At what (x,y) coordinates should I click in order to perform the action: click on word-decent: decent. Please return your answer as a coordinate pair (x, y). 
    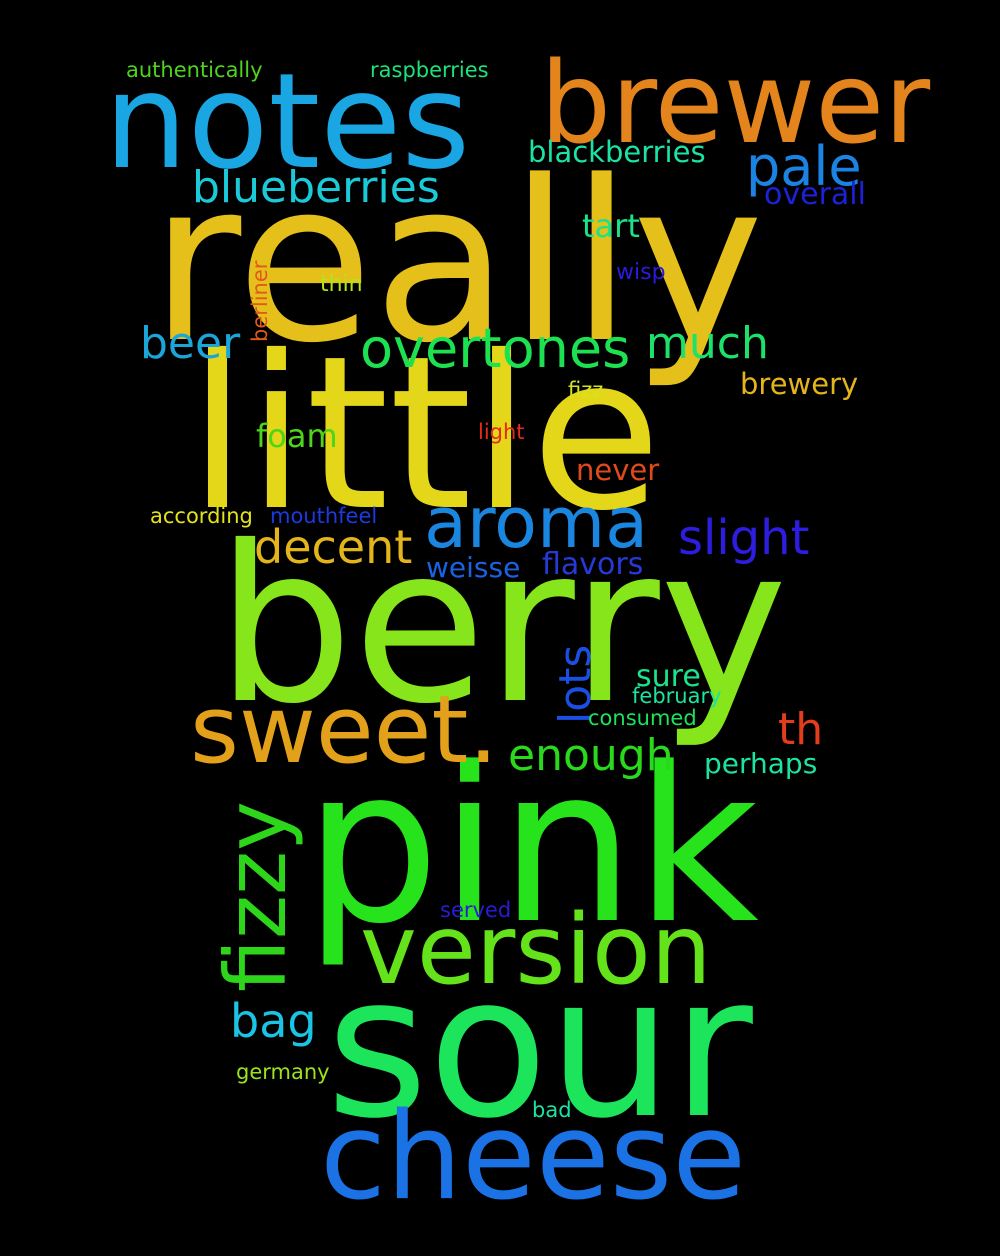
    Looking at the image, I should click on (333, 547).